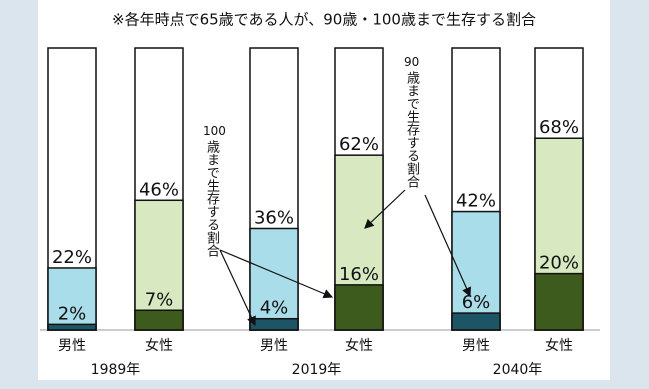 This screenshot has height=389, width=649. I want to click on value-label: 68%, so click(559, 127).